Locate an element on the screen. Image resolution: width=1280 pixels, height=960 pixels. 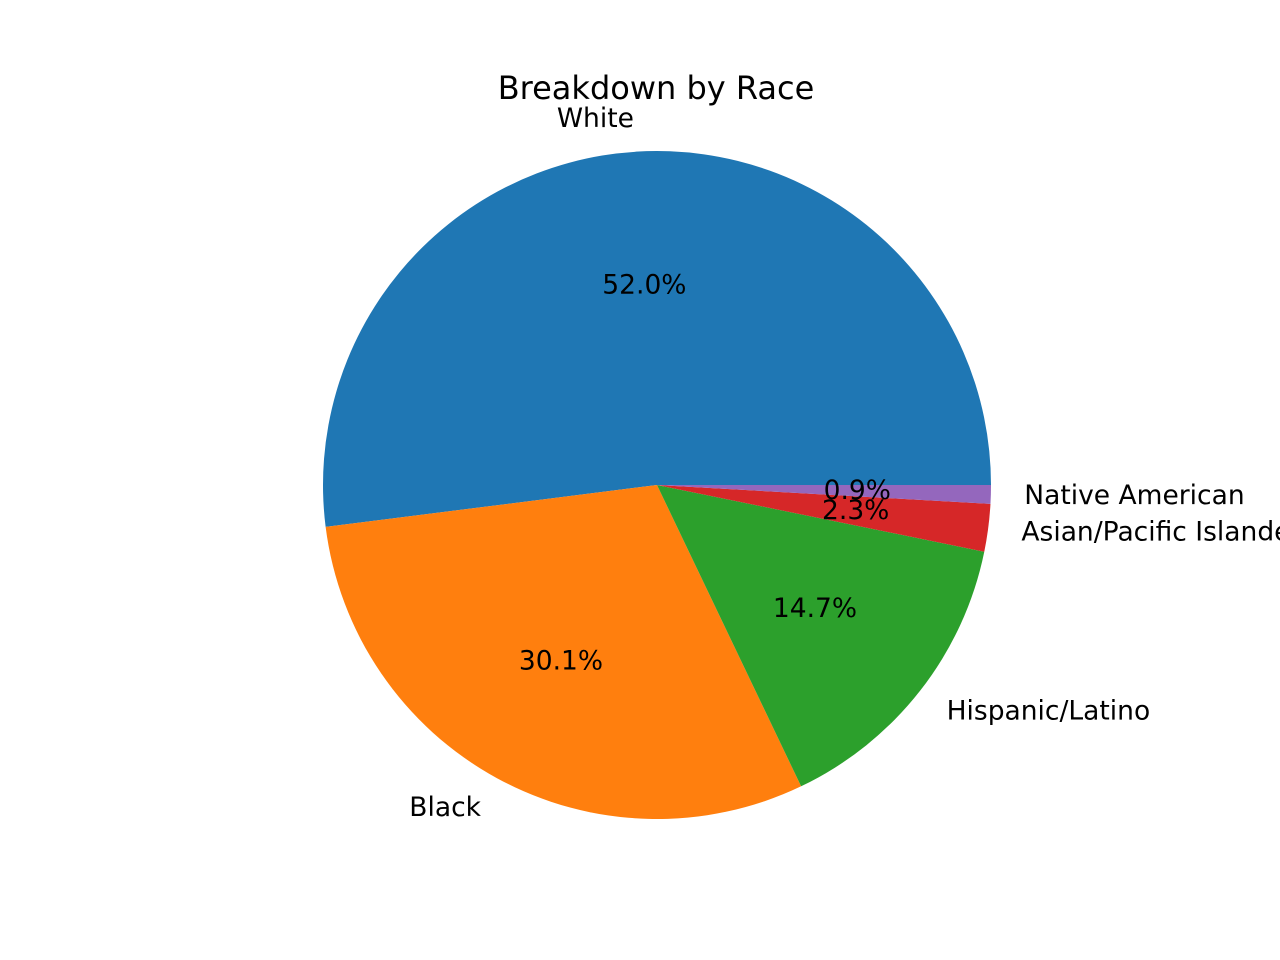
slice-label-asian-pacific-islander: Asian/Pacific Islander is located at coordinates (1150, 532).